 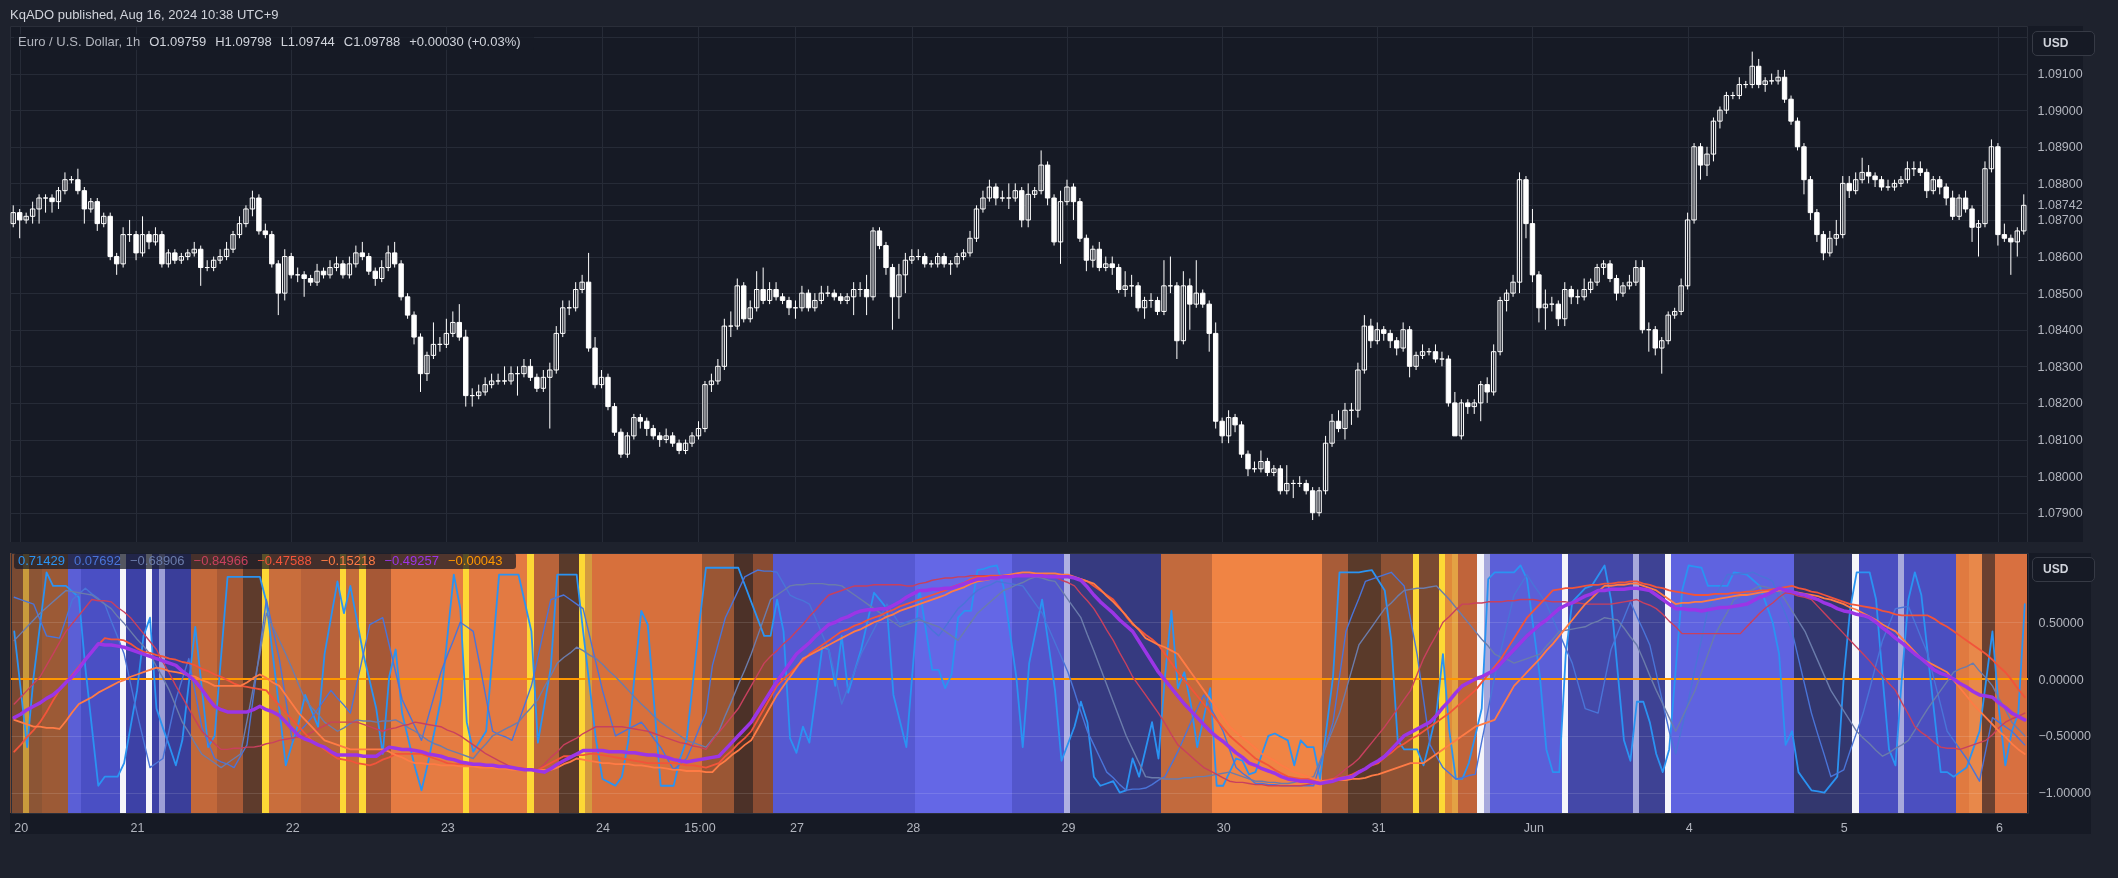 What do you see at coordinates (2060, 257) in the screenshot?
I see `y-tick-label: 1.08600` at bounding box center [2060, 257].